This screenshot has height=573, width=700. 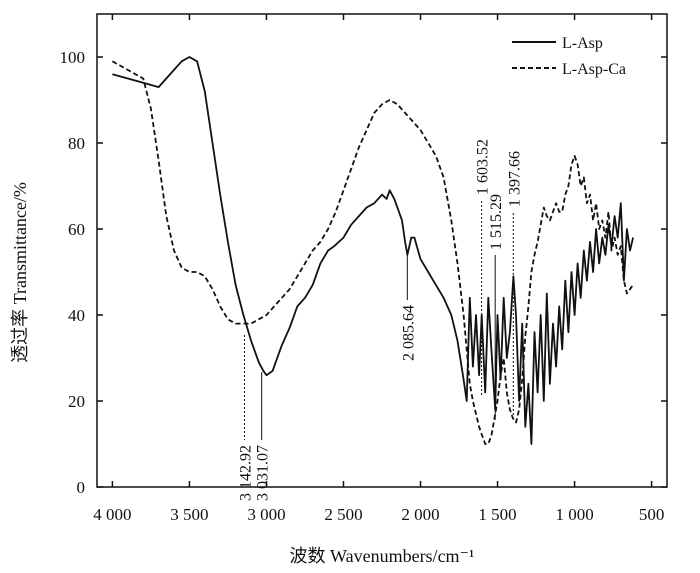 I want to click on legend: L-Asp L-Asp-Ca, so click(x=569, y=56).